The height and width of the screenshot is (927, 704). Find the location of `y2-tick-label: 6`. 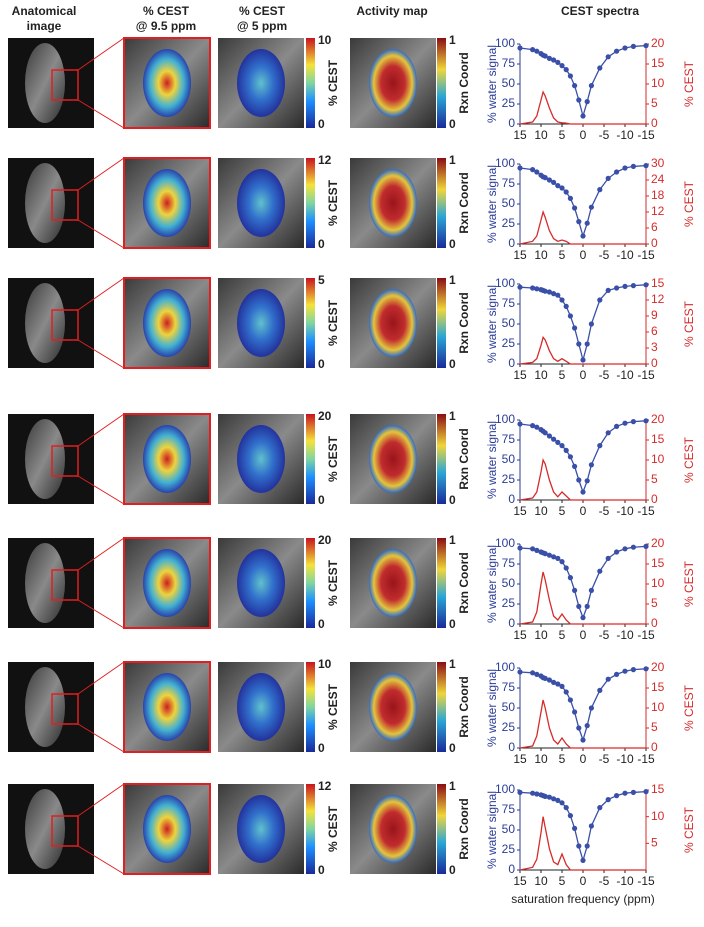

y2-tick-label: 6 is located at coordinates (654, 331).